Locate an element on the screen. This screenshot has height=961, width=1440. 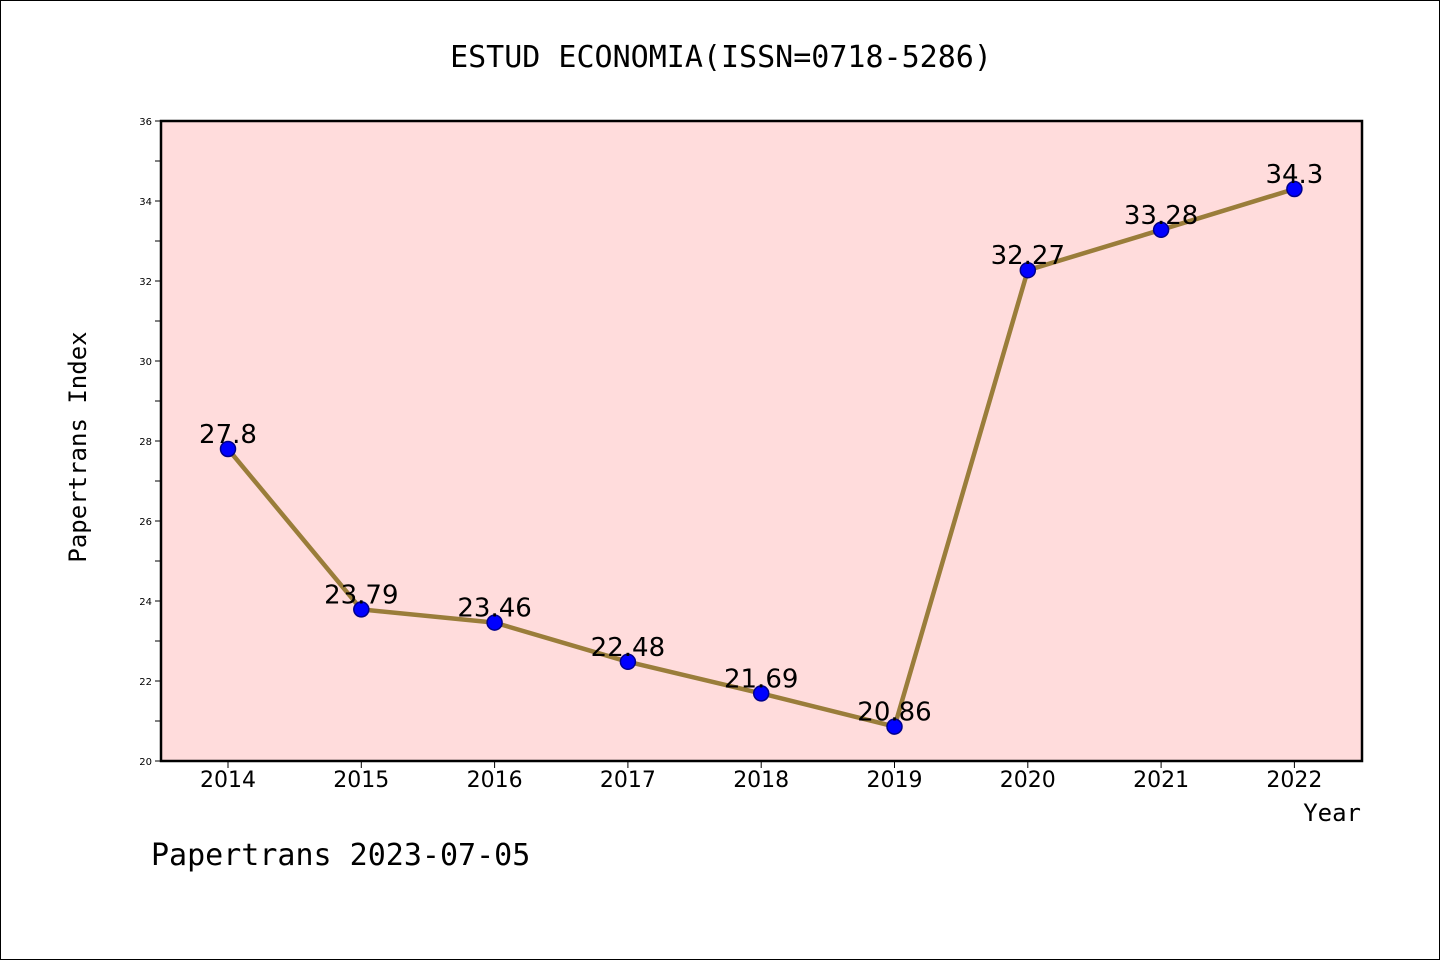
data-label: 20.86 is located at coordinates (894, 713).